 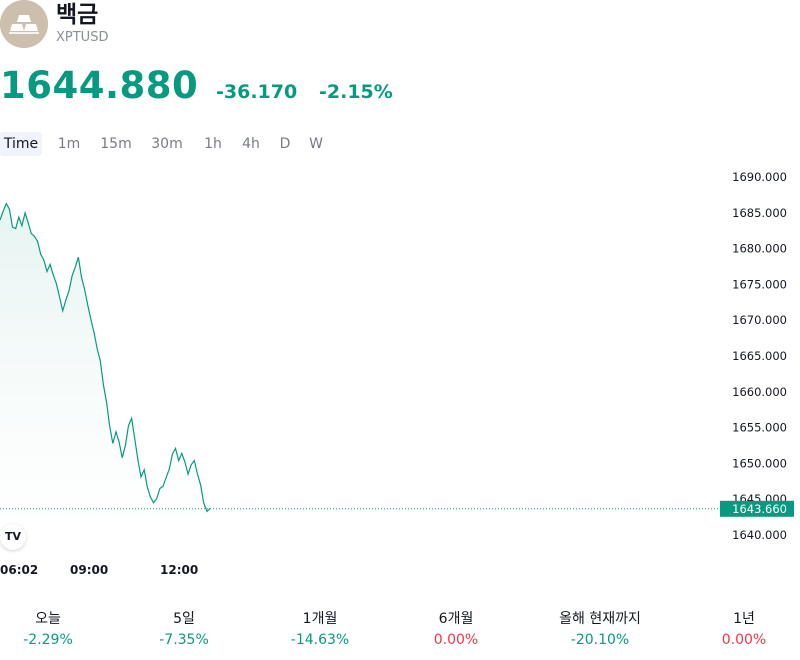 I want to click on tab-4h: 4h, so click(x=251, y=144).